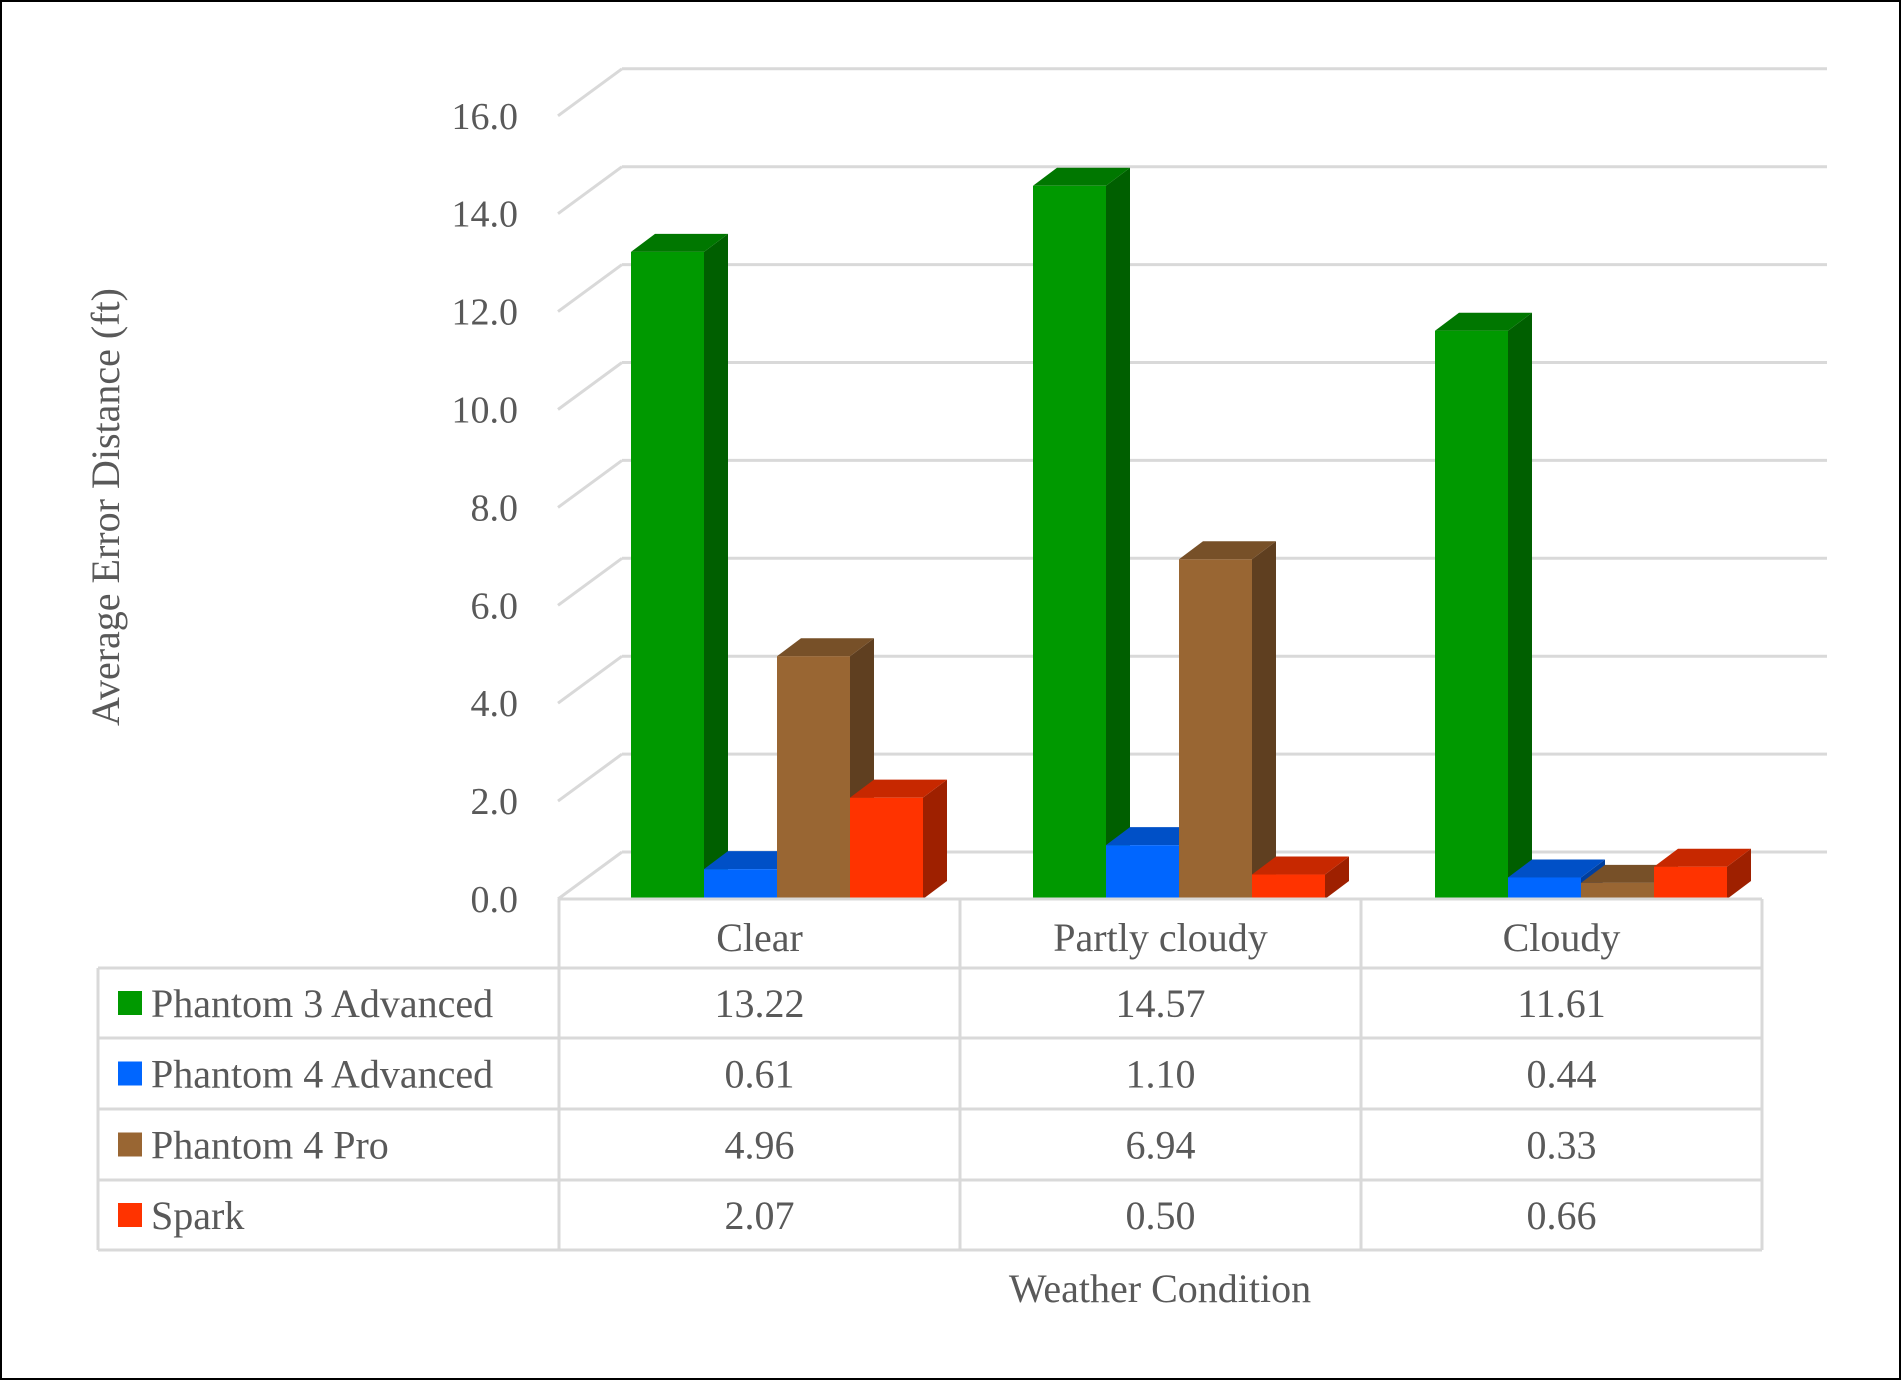  What do you see at coordinates (485, 117) in the screenshot?
I see `y-tick-label: 16.0` at bounding box center [485, 117].